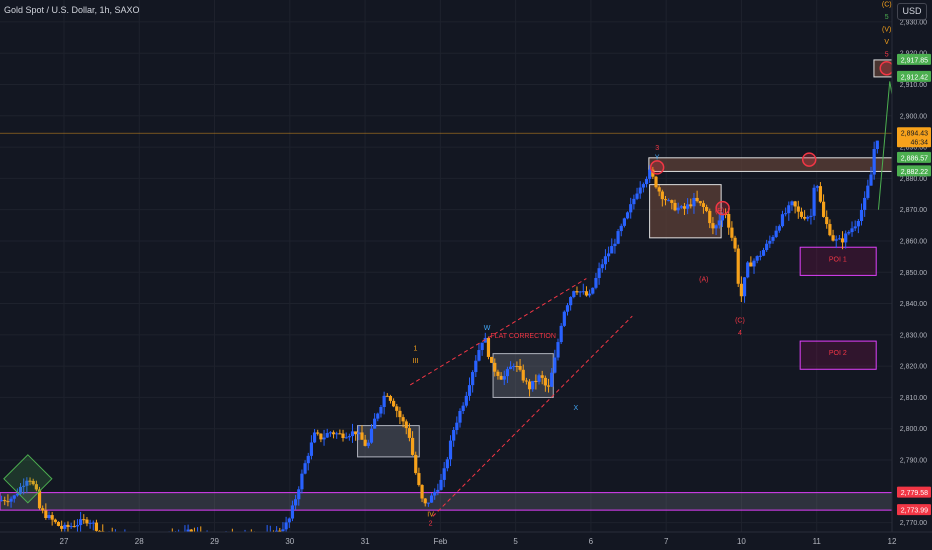 The width and height of the screenshot is (932, 550). I want to click on x-tick-label: 10, so click(741, 541).